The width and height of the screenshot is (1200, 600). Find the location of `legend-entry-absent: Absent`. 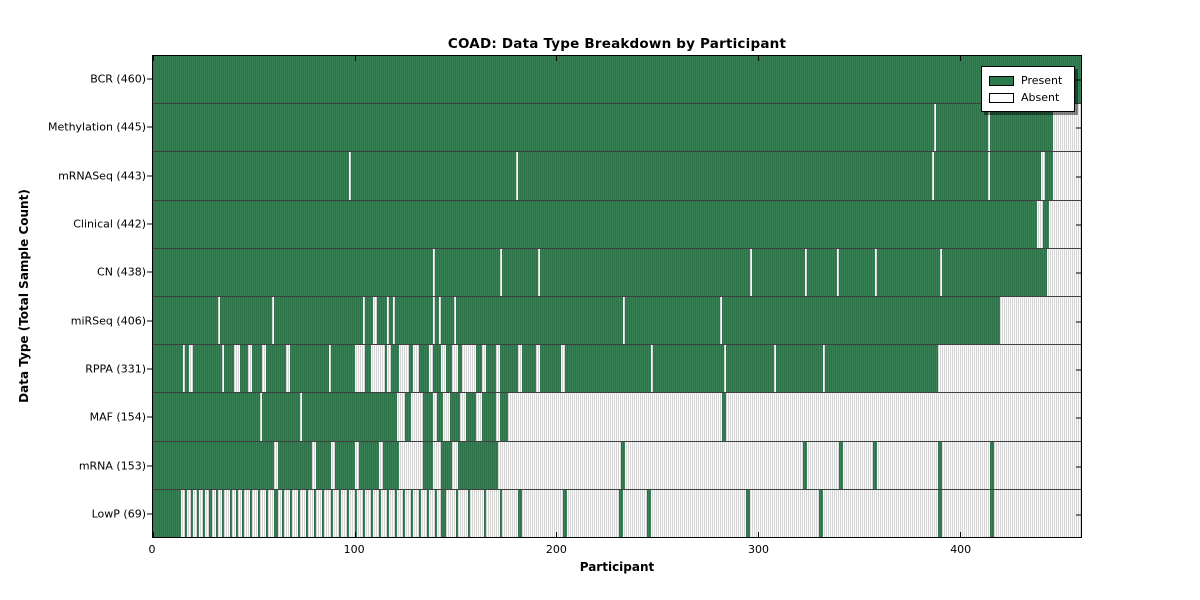

legend-entry-absent: Absent is located at coordinates (1028, 97).